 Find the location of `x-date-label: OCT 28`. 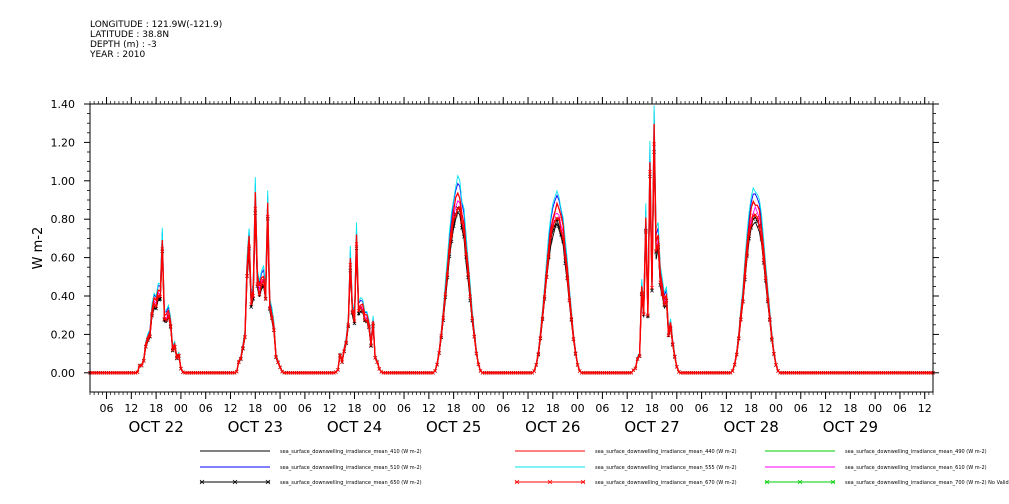

x-date-label: OCT 28 is located at coordinates (751, 427).